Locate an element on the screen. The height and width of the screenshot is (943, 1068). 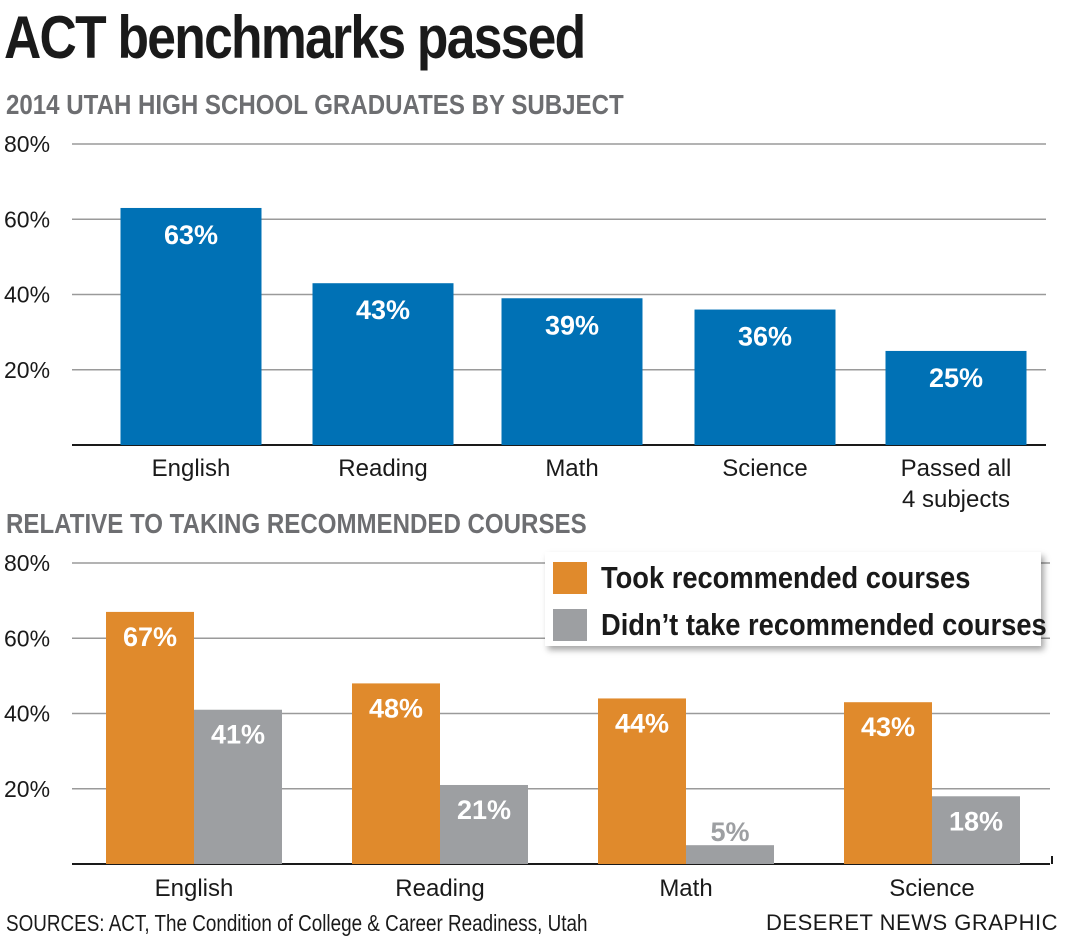
legend-swatch-didnt is located at coordinates (570, 625).